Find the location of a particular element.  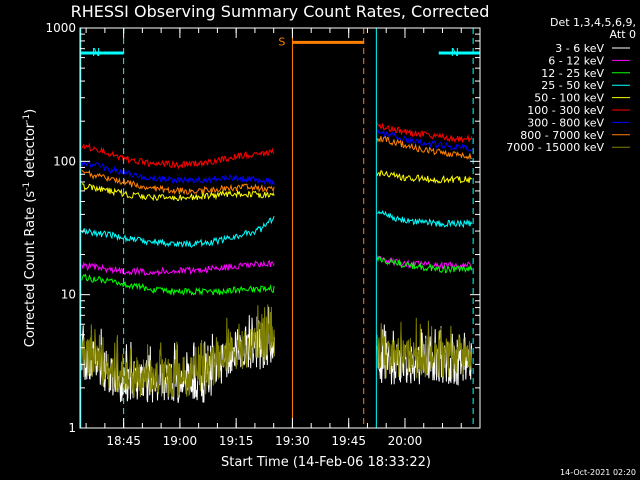

y-axis-label: Corrected Count Rate (s-1 detector-1) is located at coordinates (30, 228).